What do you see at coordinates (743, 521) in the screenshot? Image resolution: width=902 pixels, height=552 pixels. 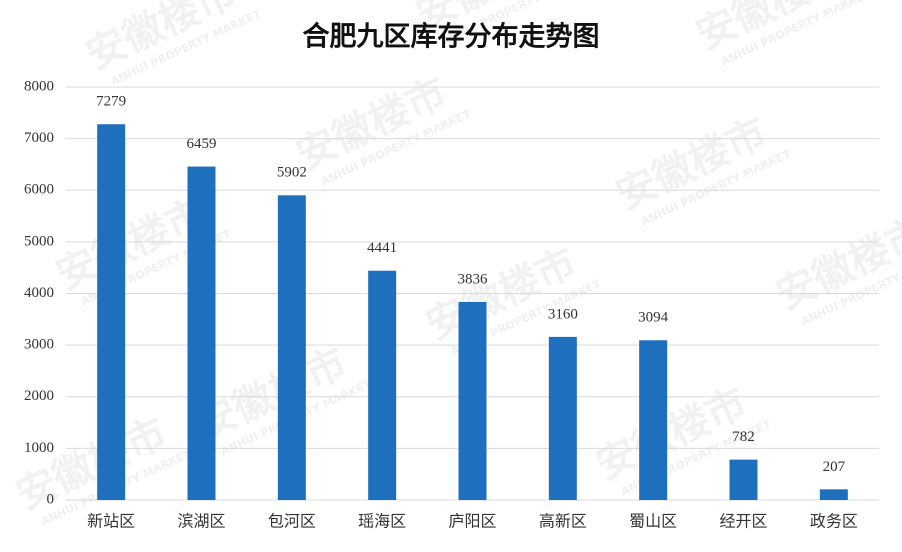 I see `x-tick-label: 经开区` at bounding box center [743, 521].